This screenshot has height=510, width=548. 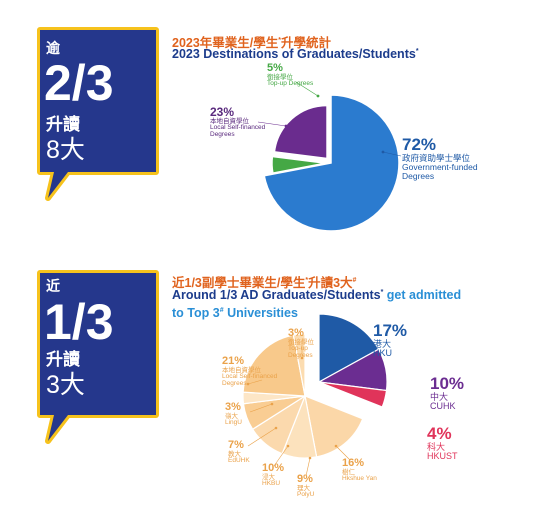 I want to click on chart2-label-lingu-zh: 嶺大, so click(x=231, y=416).